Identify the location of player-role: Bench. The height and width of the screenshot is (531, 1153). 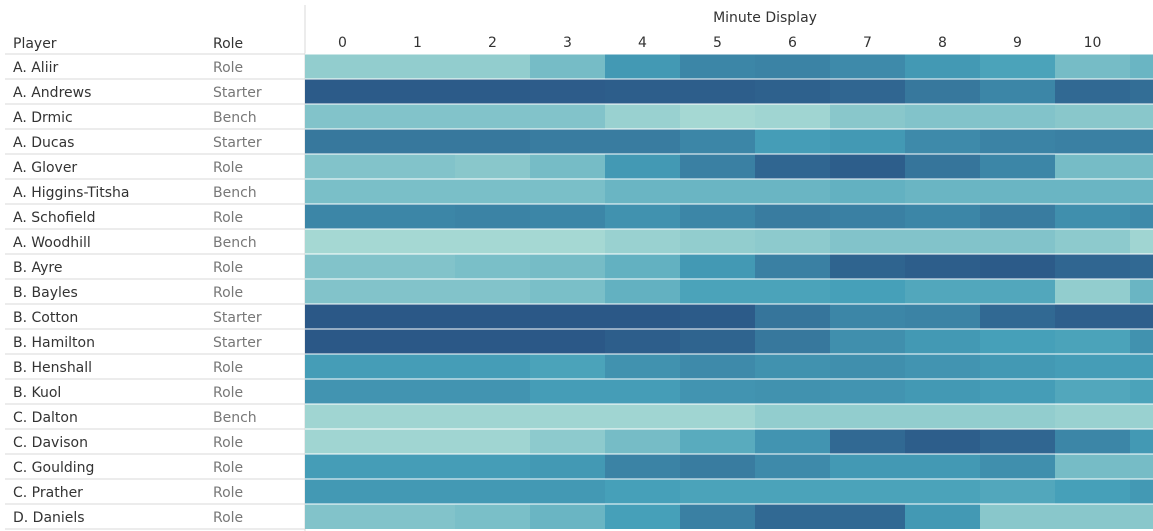
(235, 193).